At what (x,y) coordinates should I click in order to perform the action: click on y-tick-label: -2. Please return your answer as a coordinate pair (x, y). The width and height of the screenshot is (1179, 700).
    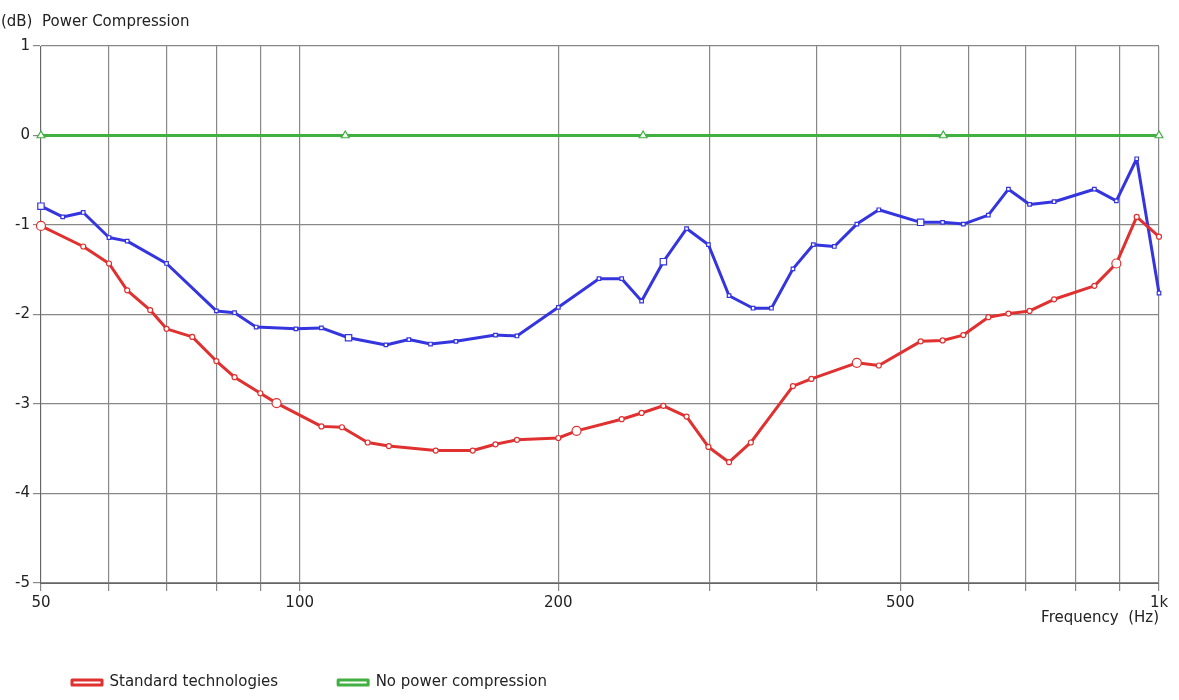
    Looking at the image, I should click on (22, 313).